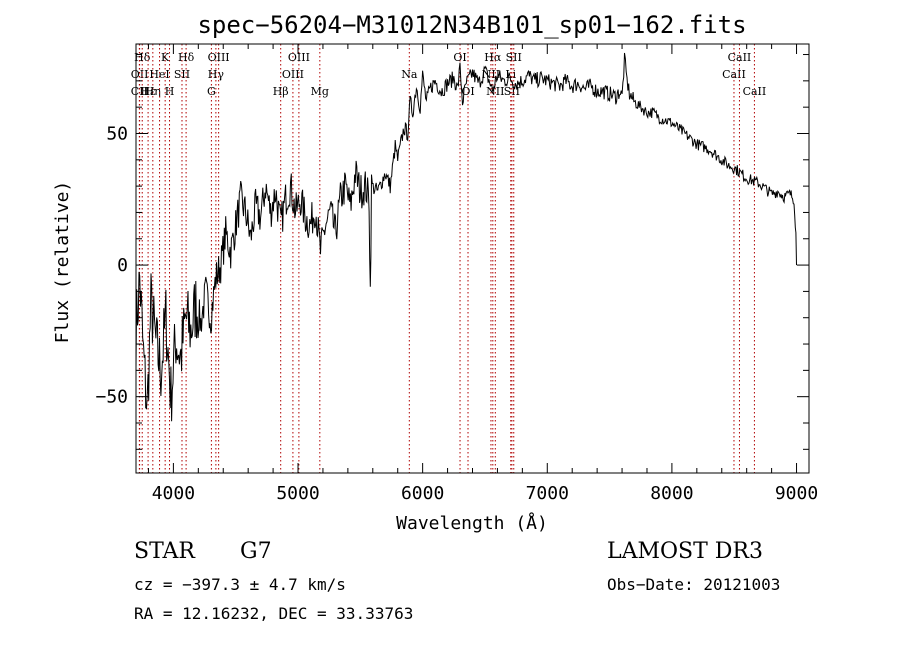 Image resolution: width=900 pixels, height=649 pixels. Describe the element at coordinates (409, 74) in the screenshot. I see `line-label: Na` at that location.